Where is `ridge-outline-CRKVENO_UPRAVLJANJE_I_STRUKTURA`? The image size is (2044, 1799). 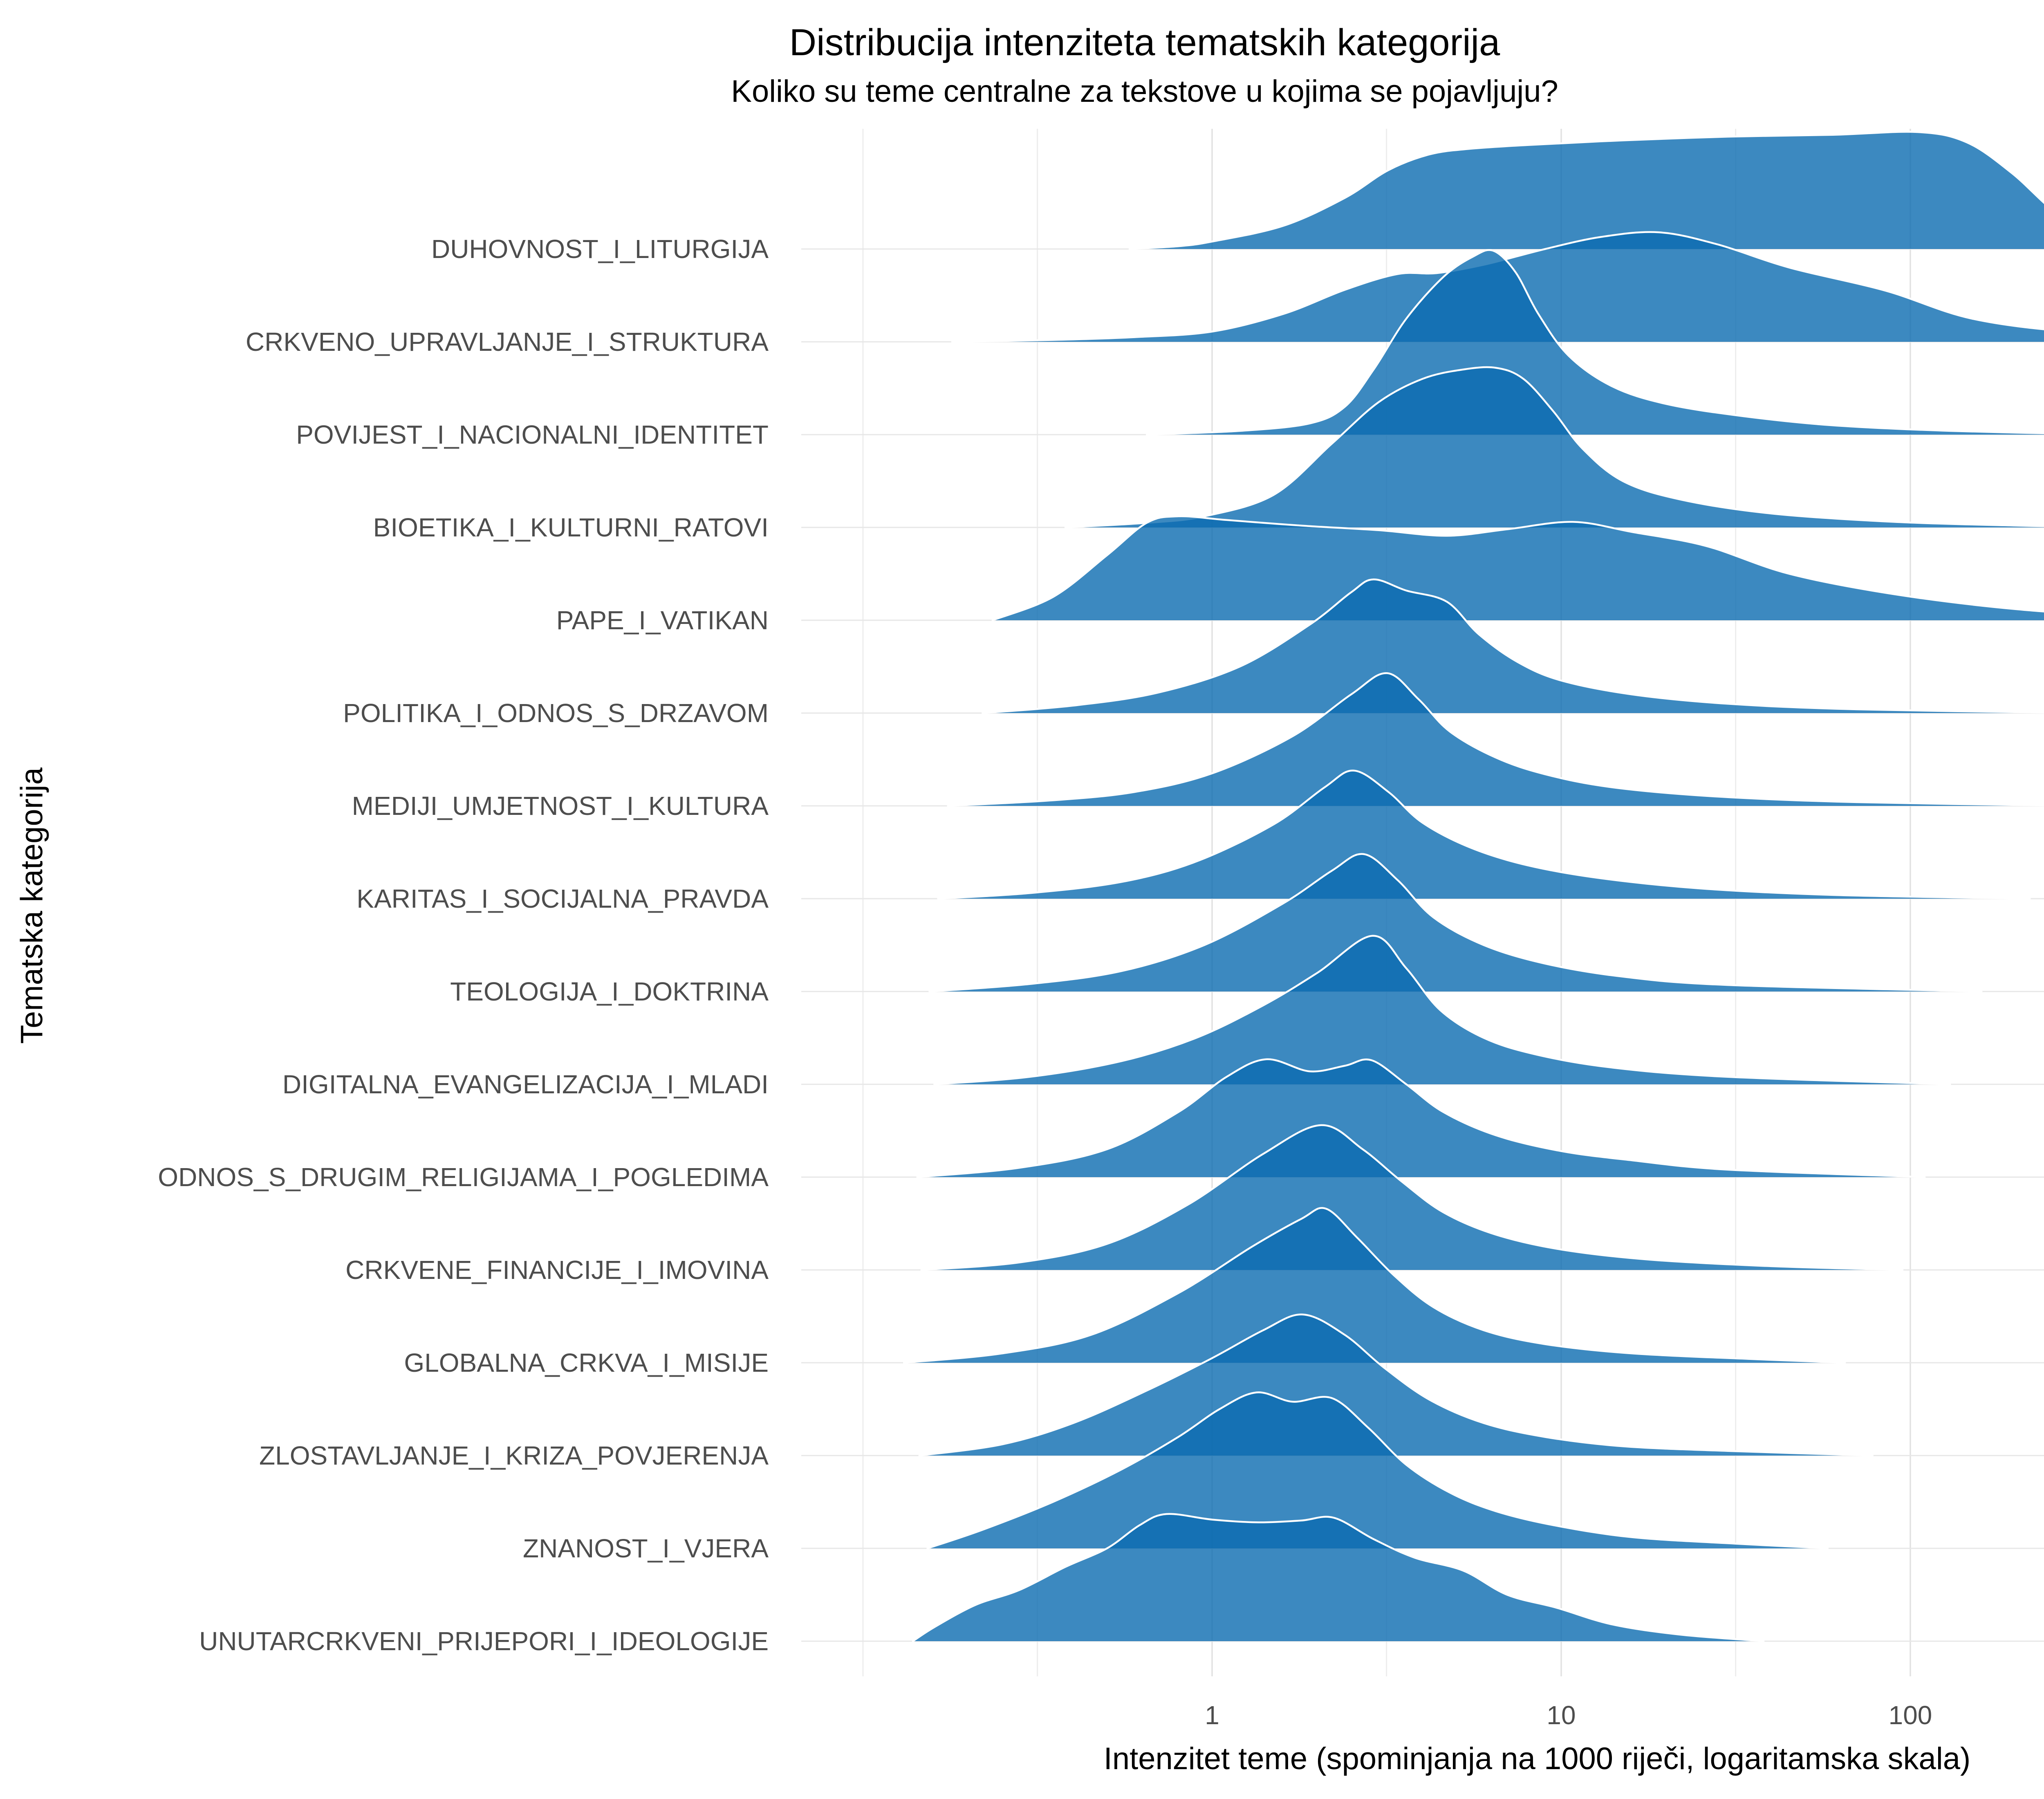 ridge-outline-CRKVENO_UPRAVLJANJE_I_STRUKTURA is located at coordinates (1498, 287).